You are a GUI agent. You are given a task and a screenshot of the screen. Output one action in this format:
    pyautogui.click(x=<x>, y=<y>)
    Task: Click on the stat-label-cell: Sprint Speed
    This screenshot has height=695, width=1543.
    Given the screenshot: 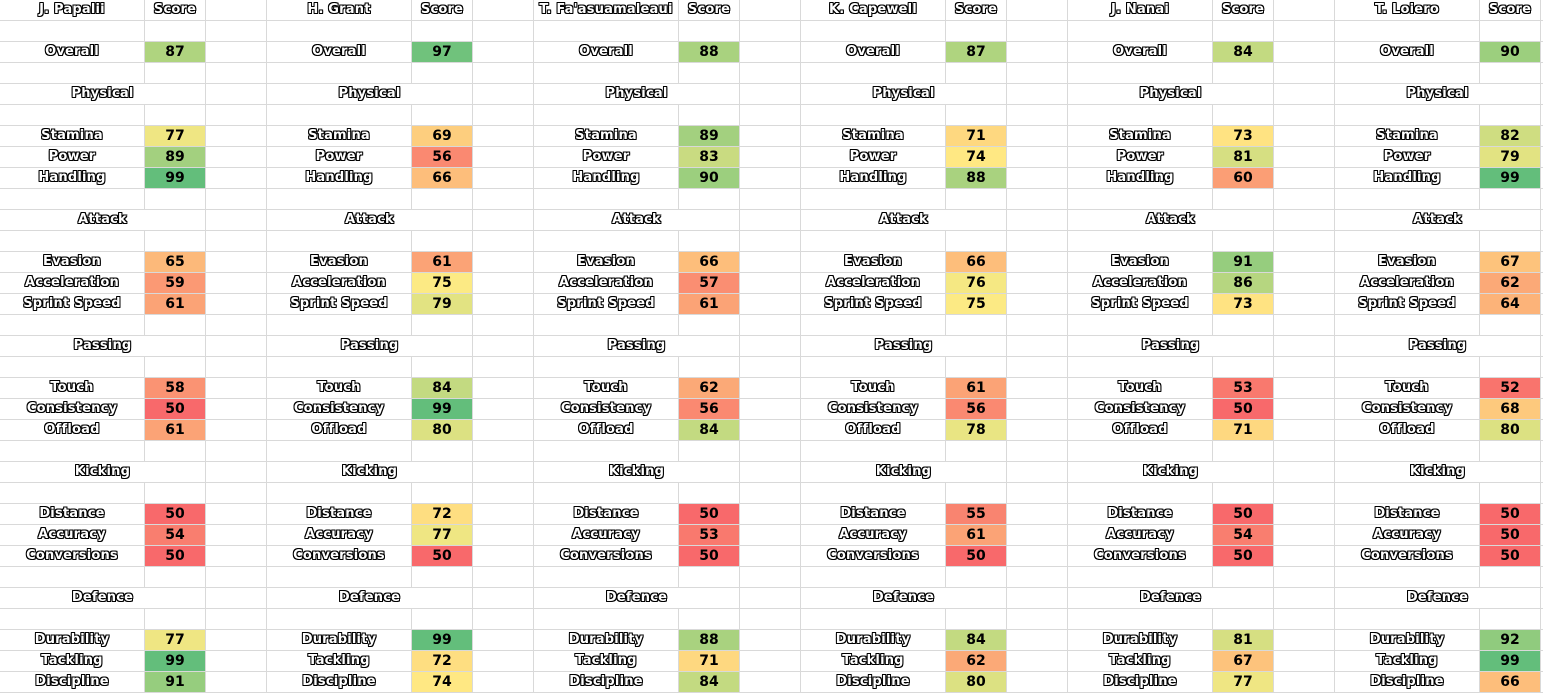 What is the action you would take?
    pyautogui.click(x=339, y=304)
    